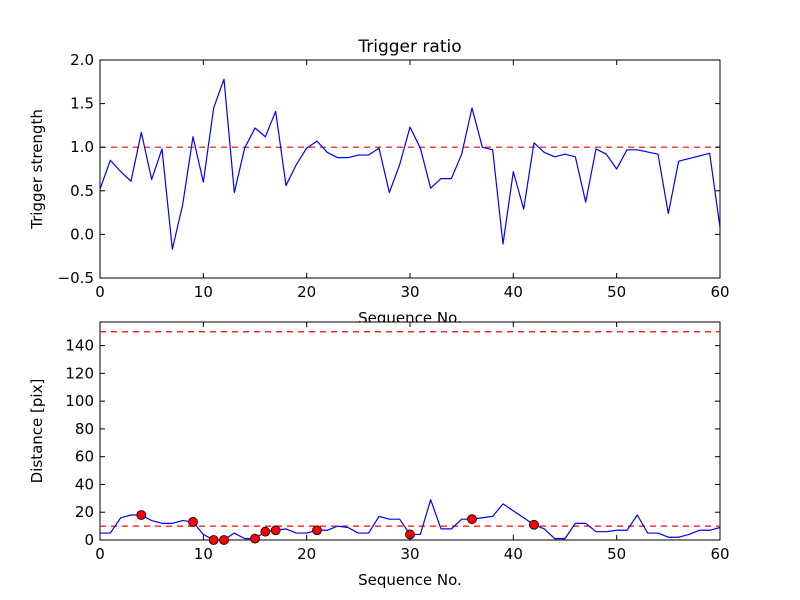 This screenshot has width=800, height=600. Describe the element at coordinates (82, 104) in the screenshot. I see `y-tick-label: 1.5` at that location.